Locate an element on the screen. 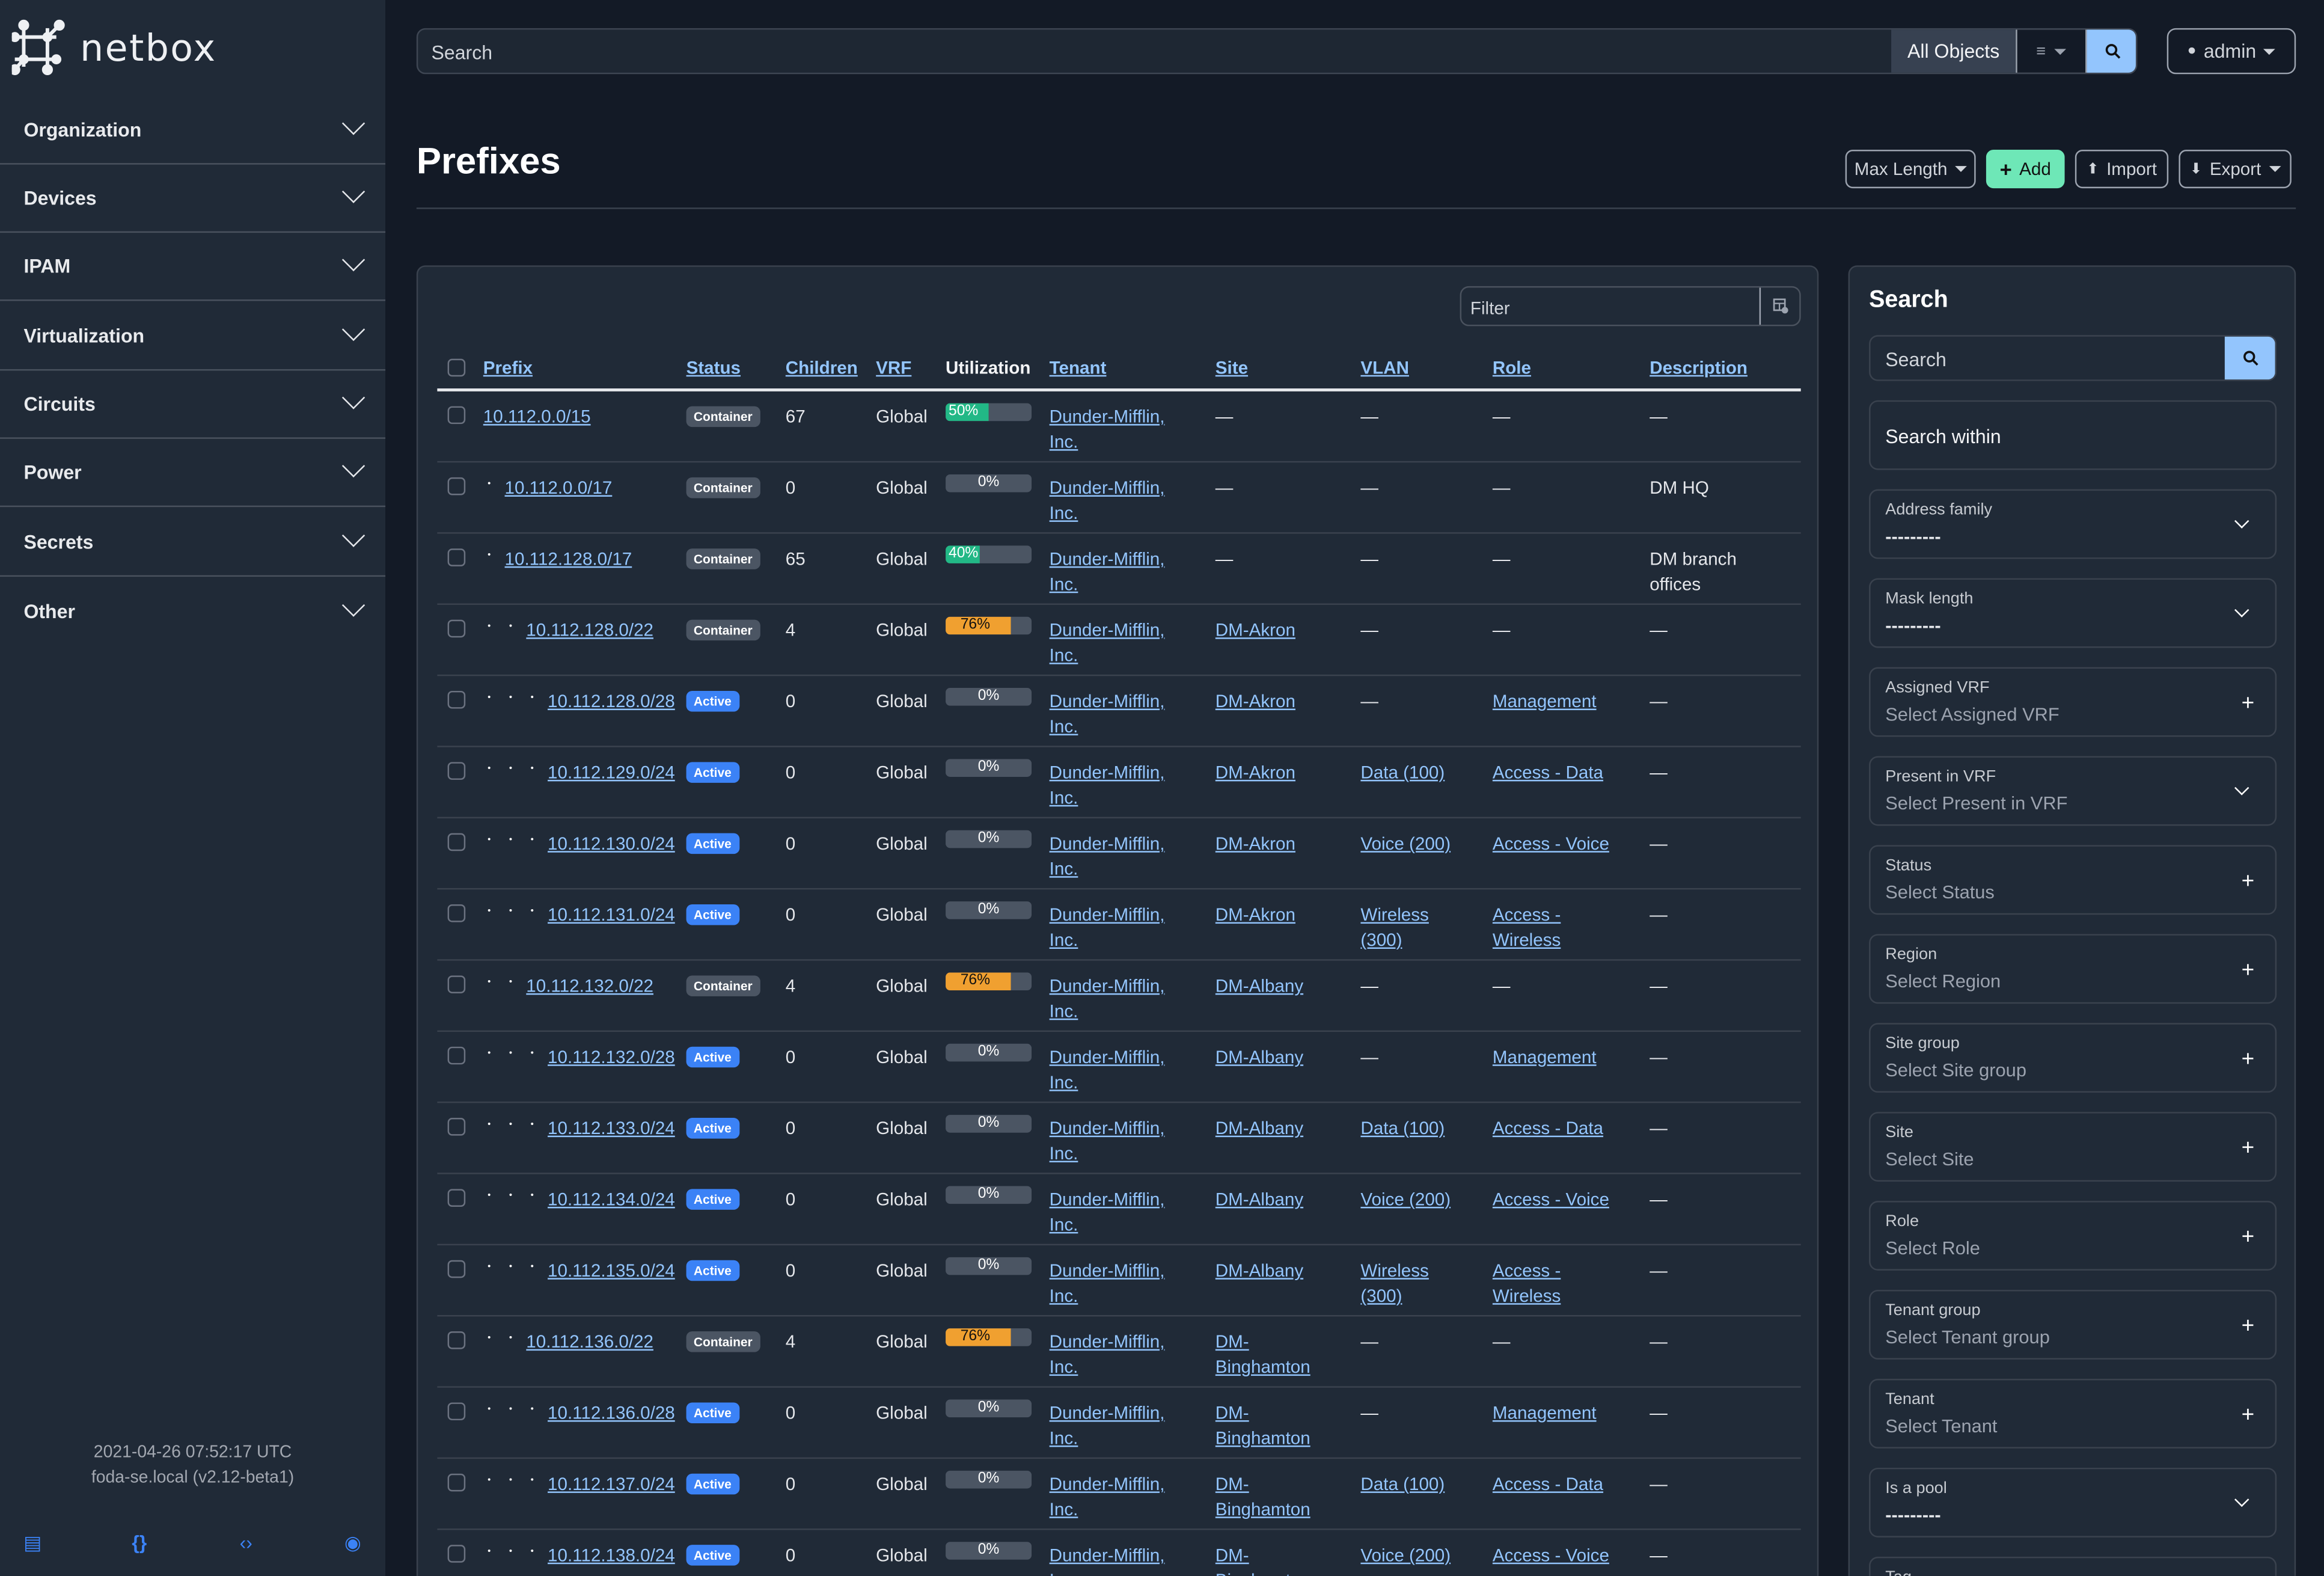  book-icon: ▤ is located at coordinates (32, 1542).